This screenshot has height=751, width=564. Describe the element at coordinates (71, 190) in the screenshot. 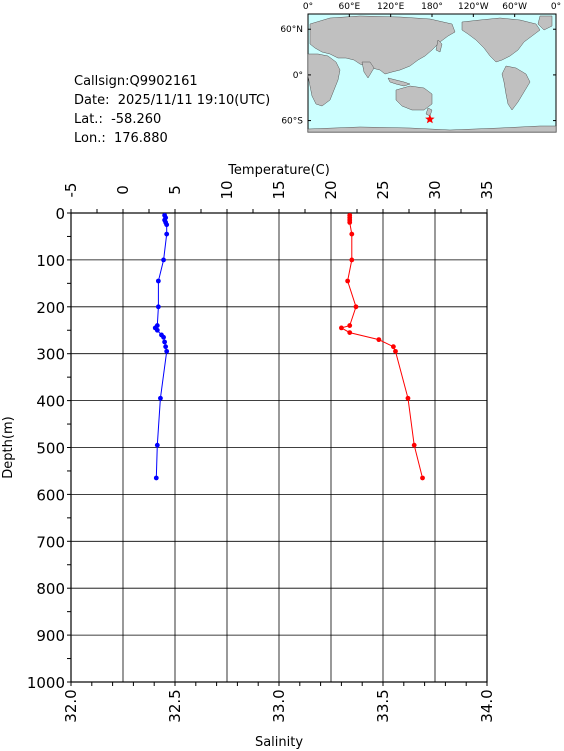

I see `temperature-tick-label: -5` at that location.